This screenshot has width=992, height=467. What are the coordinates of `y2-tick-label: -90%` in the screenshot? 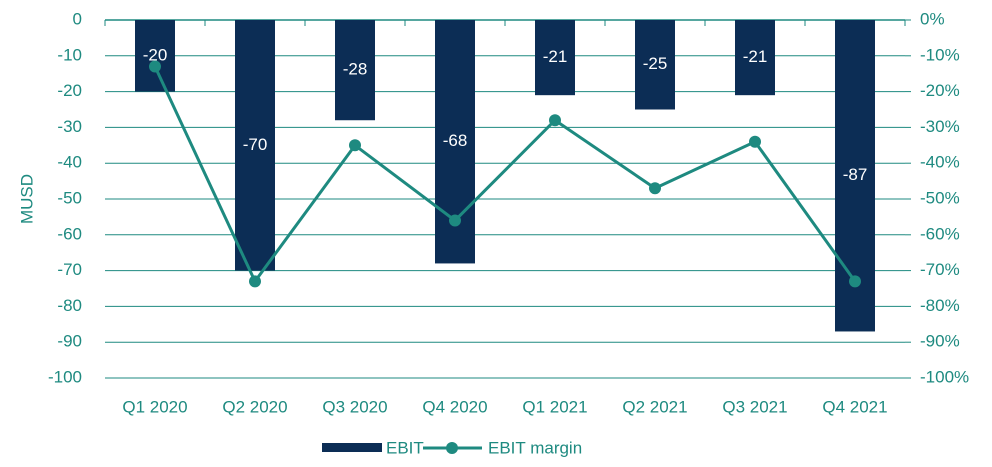 It's located at (940, 341).